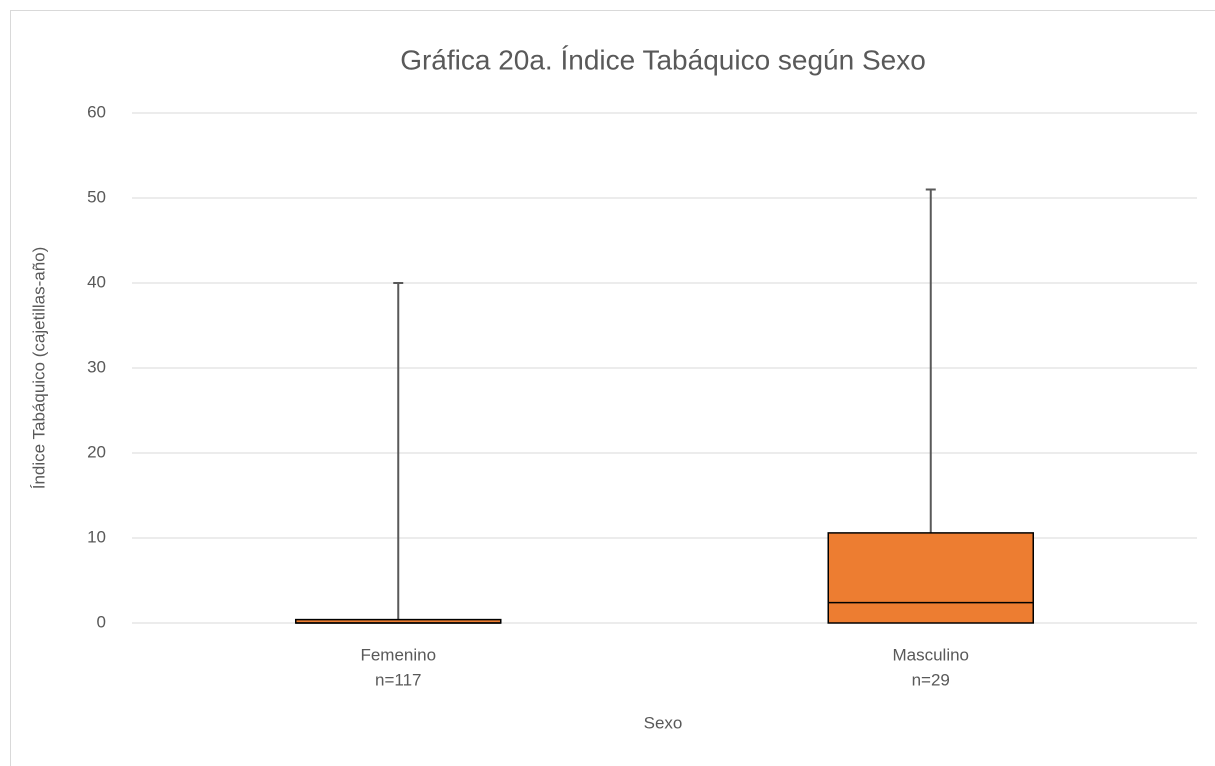  I want to click on y-tick-label: 20, so click(96, 451).